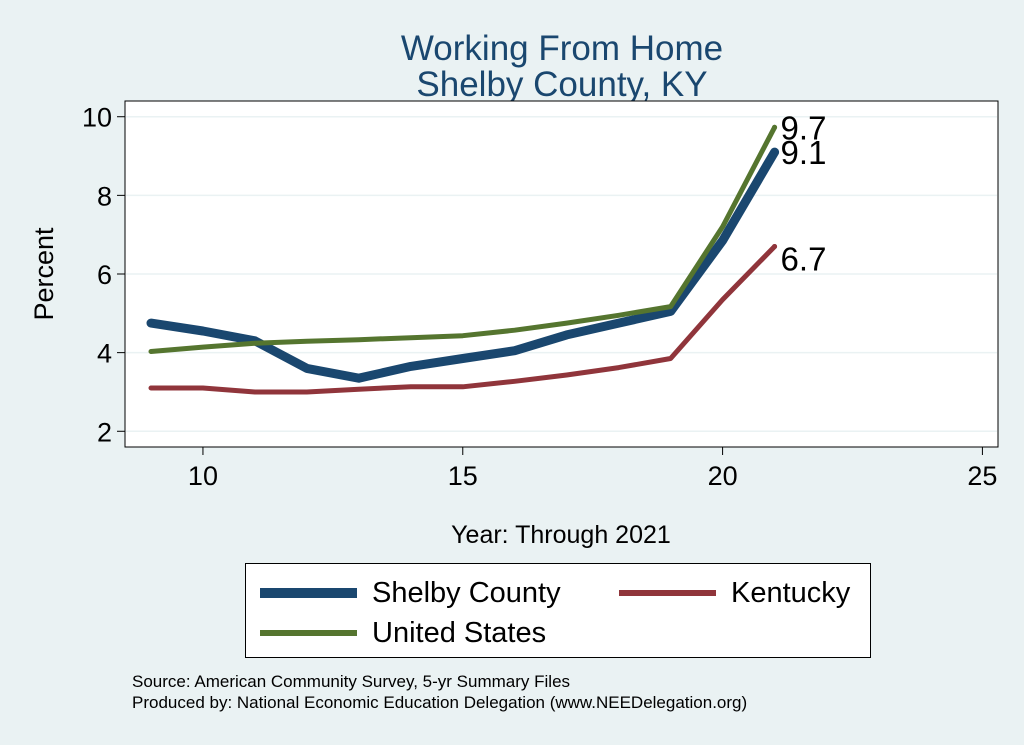  What do you see at coordinates (562, 84) in the screenshot?
I see `chart-subtitle: Shelby County, KY` at bounding box center [562, 84].